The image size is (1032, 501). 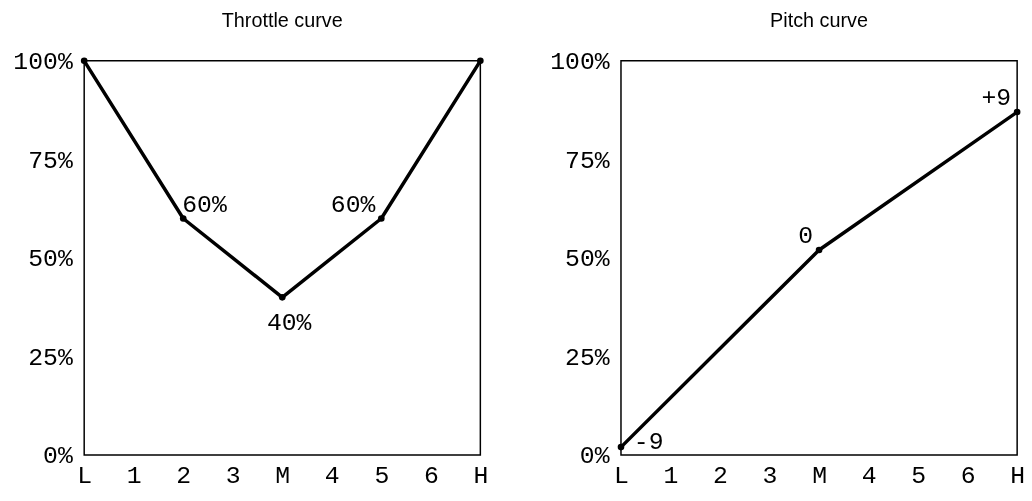 I want to click on chart-title: Pitch curve, so click(x=819, y=20).